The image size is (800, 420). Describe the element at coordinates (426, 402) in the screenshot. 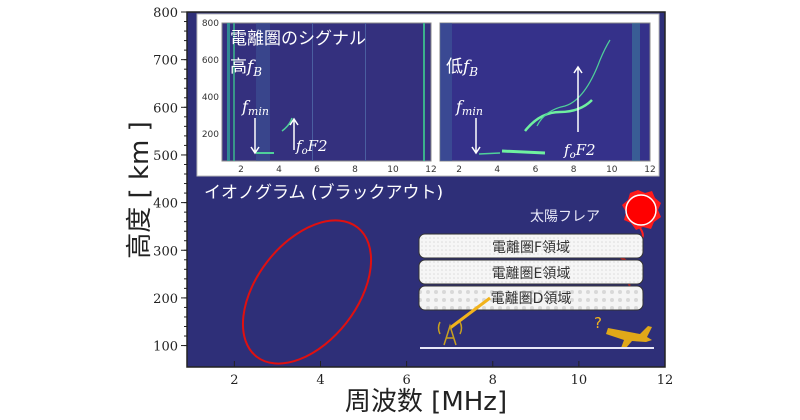

I see `x-axis-label: 周波数 [MHz]` at that location.